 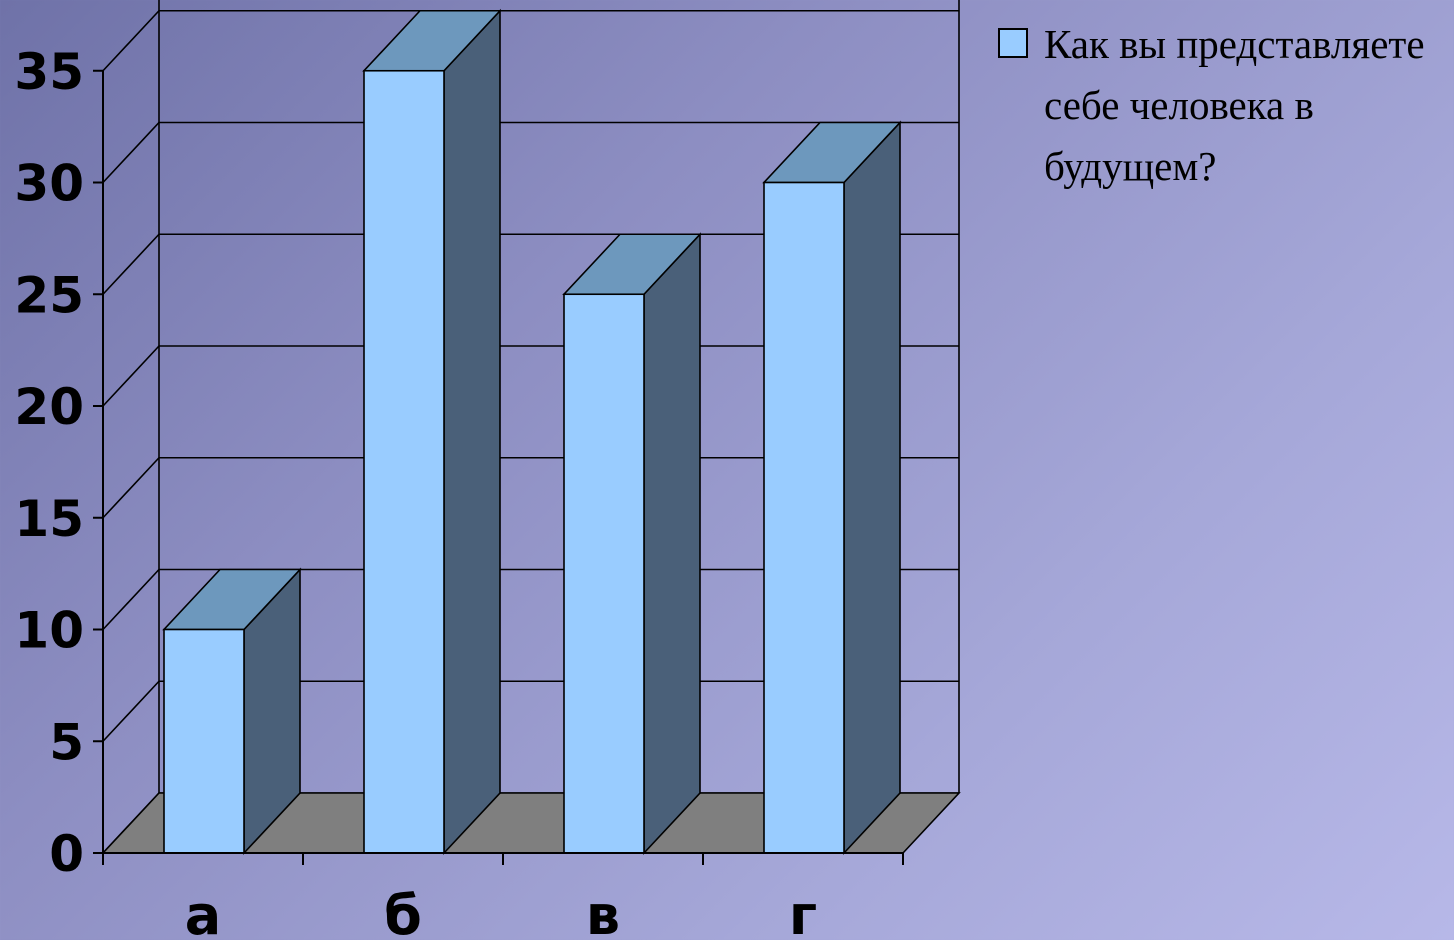 I want to click on y-tick-label: 5, so click(x=66, y=742).